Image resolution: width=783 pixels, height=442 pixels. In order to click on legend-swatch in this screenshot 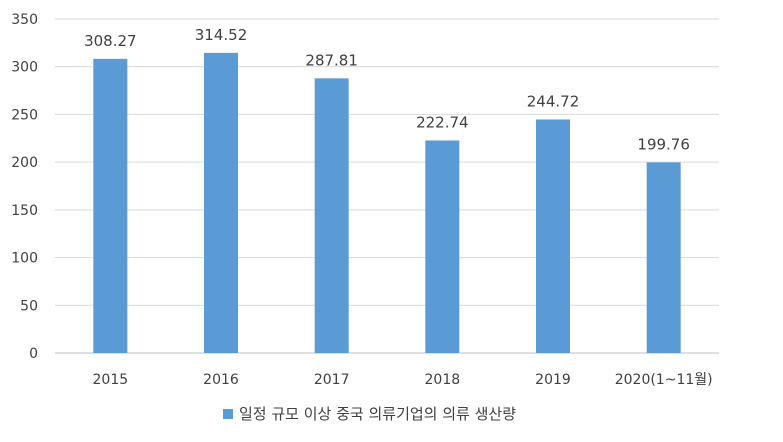, I will do `click(228, 414)`.